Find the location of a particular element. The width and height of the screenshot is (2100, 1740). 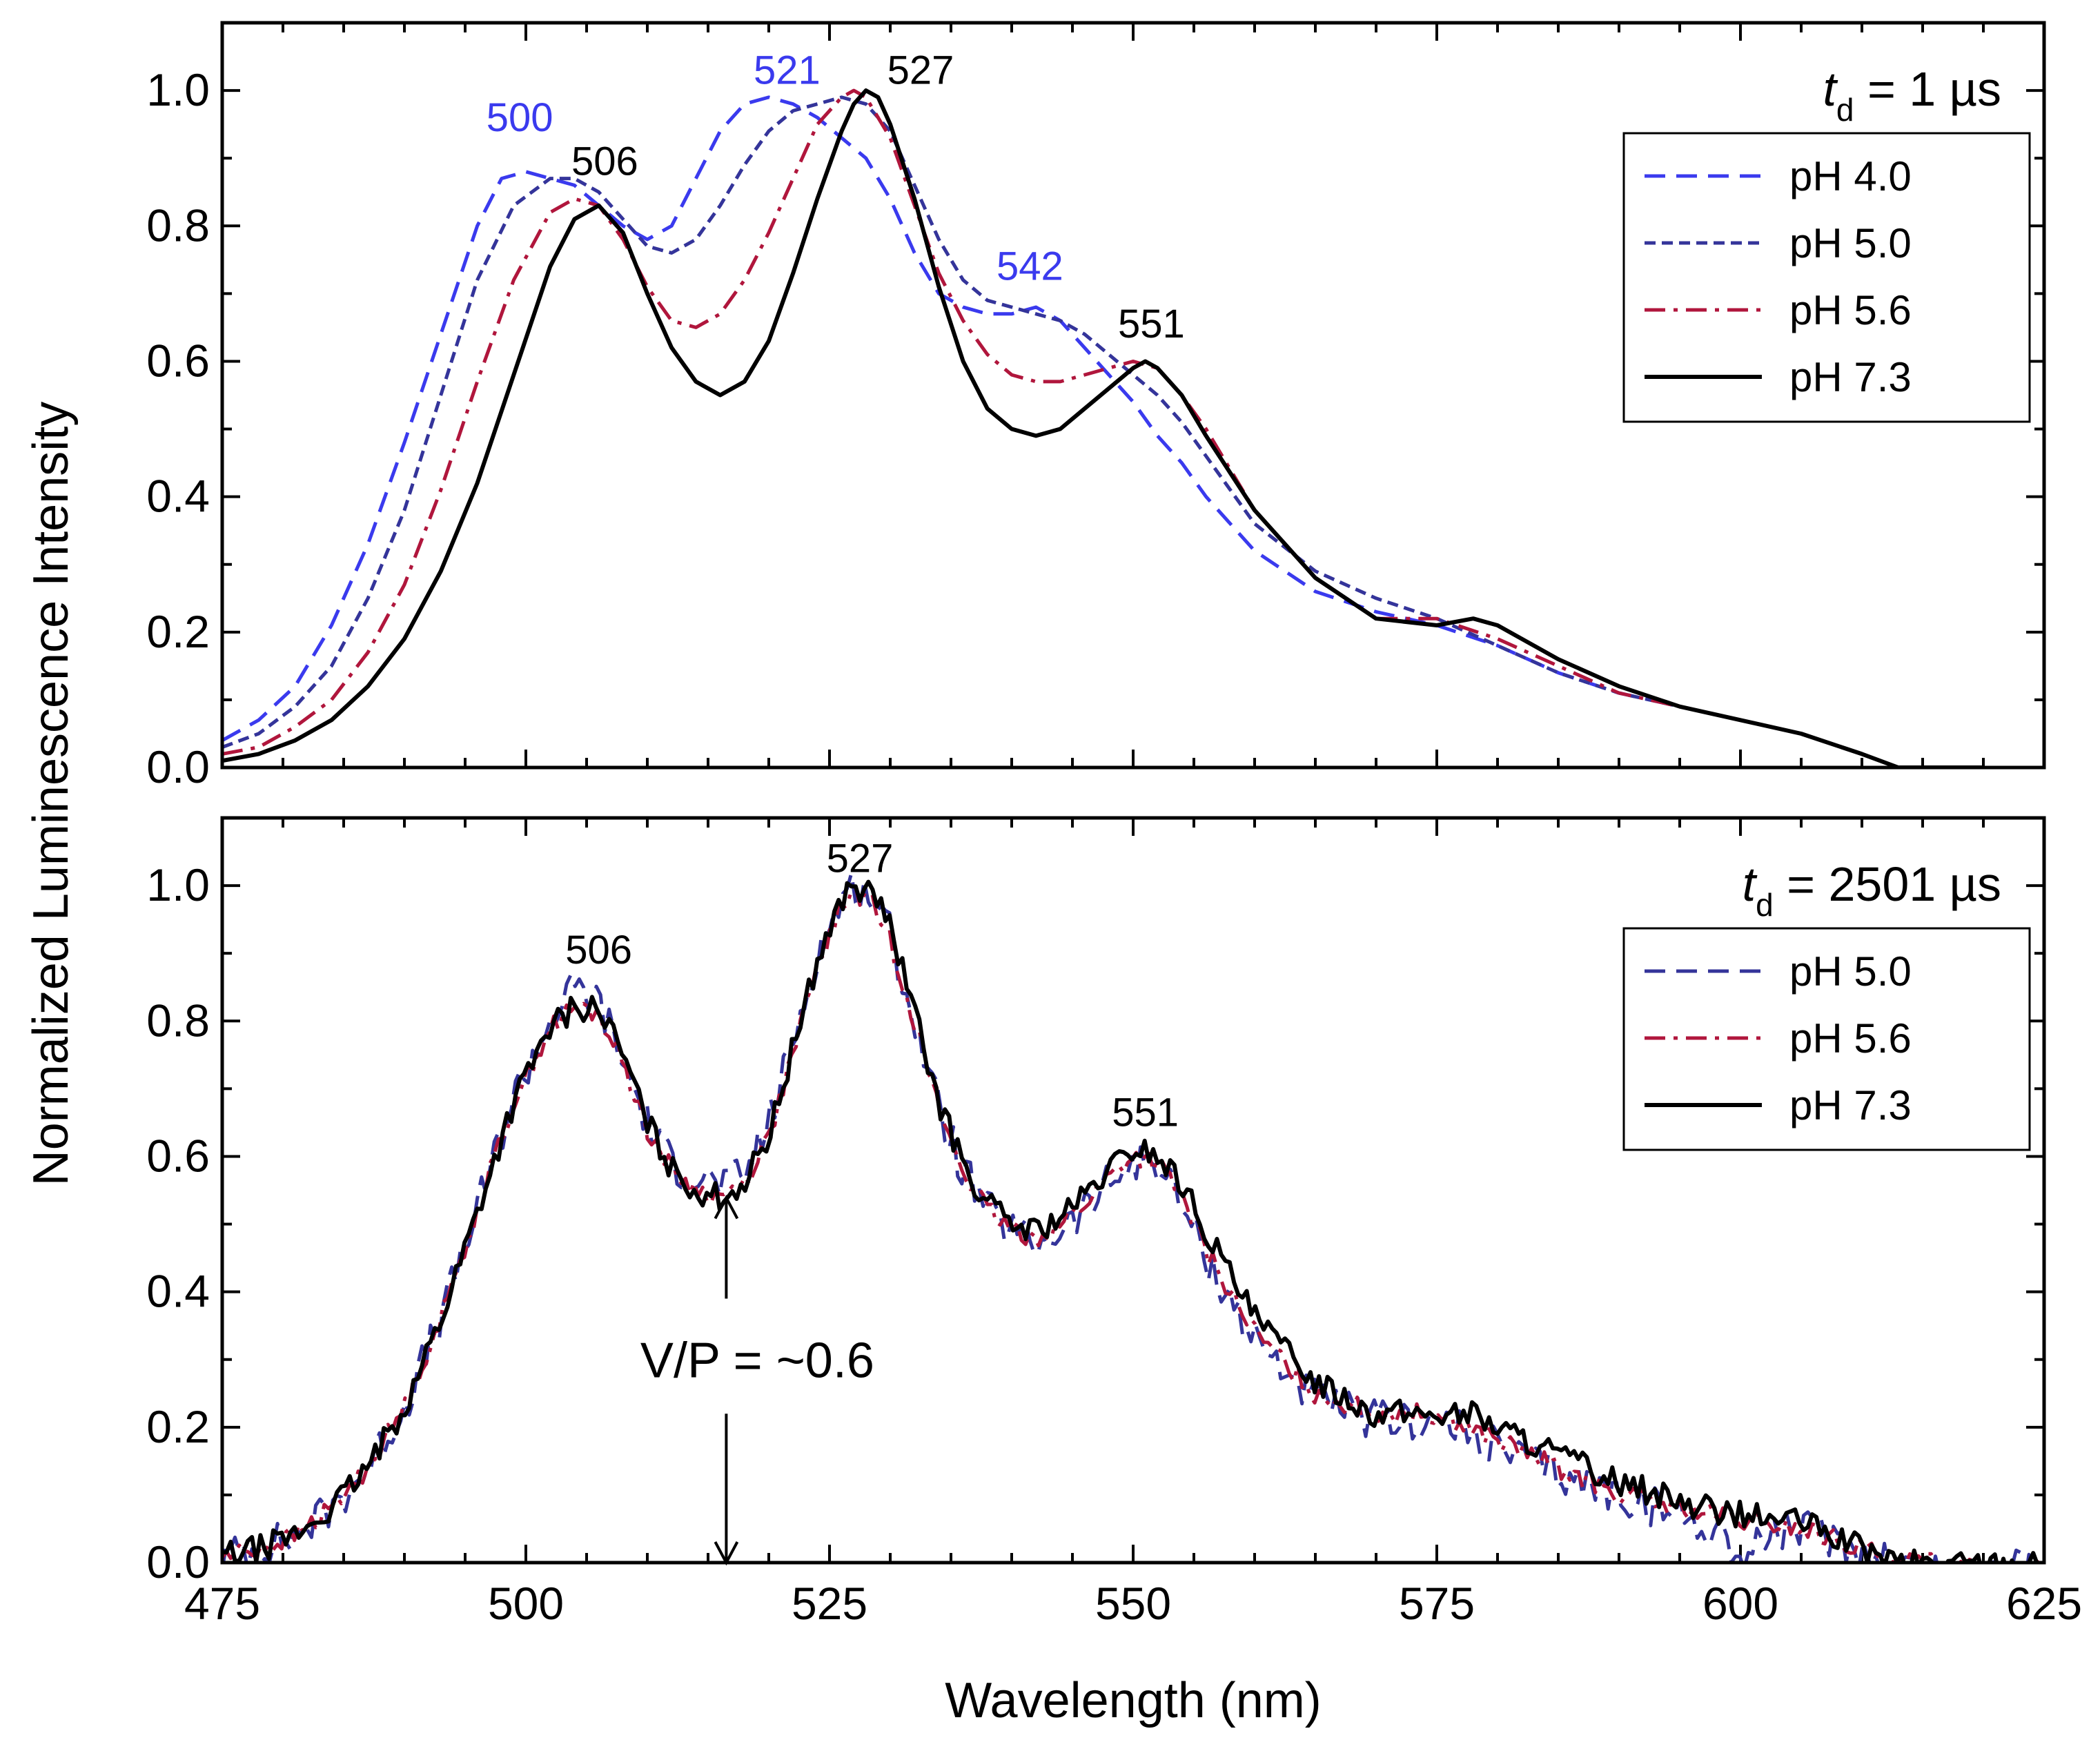

x-axis-title: Wavelength (nm) is located at coordinates (1133, 1700).